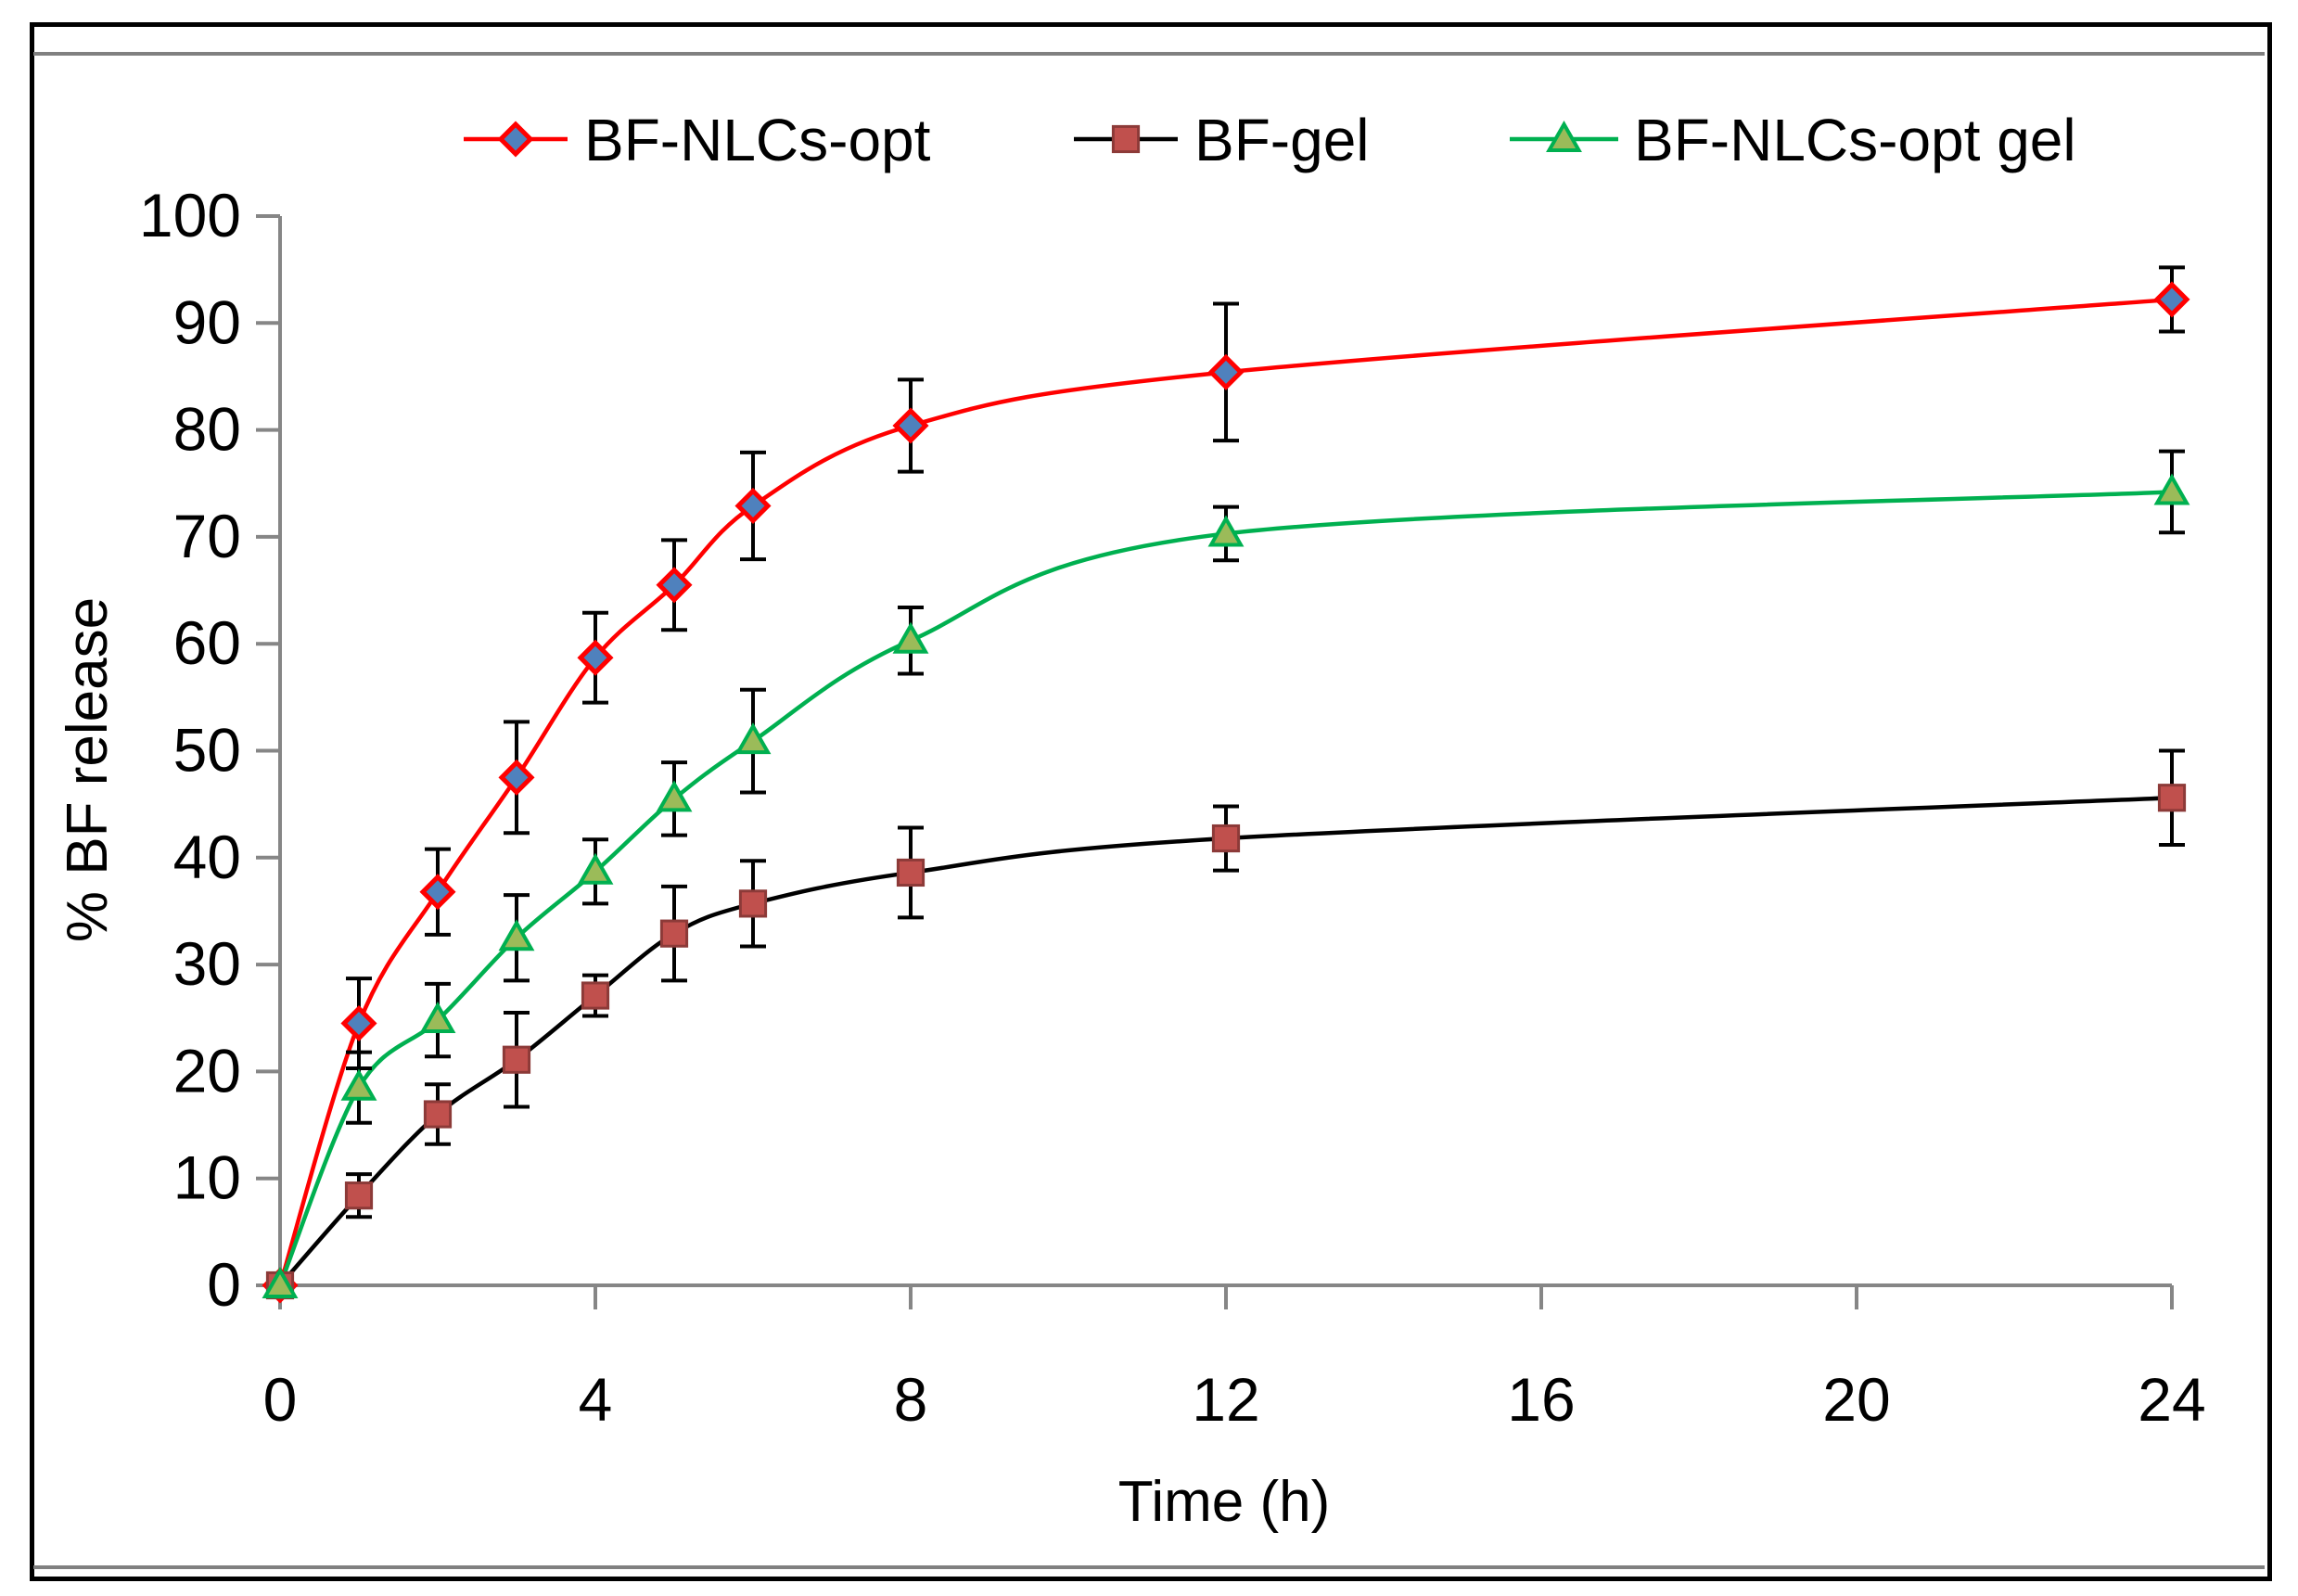  Describe the element at coordinates (596, 1399) in the screenshot. I see `x-tick-label-4: 4` at that location.